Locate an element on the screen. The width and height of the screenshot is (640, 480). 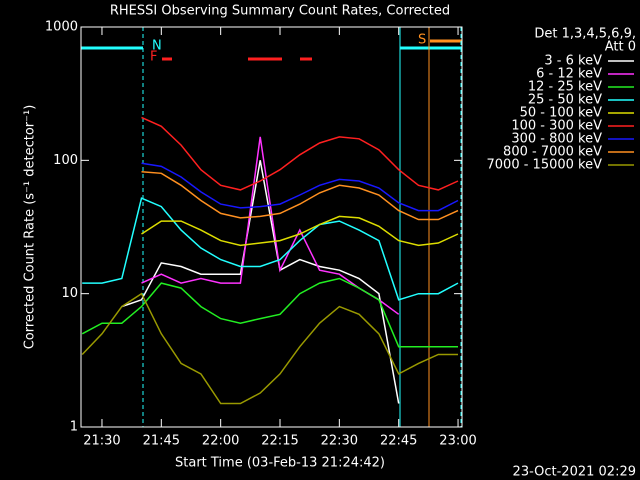
legend-label: 50 - 100 keV is located at coordinates (561, 113).